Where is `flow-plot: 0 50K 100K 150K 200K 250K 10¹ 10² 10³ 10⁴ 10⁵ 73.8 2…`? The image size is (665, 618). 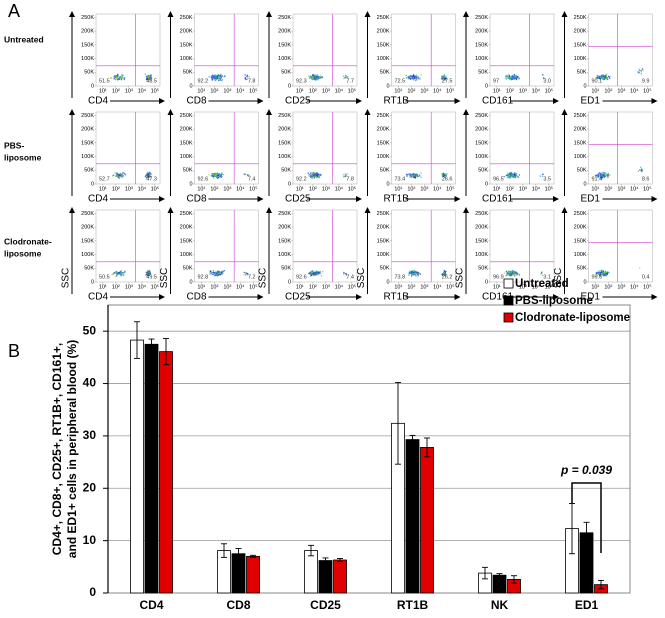
flow-plot: 0 50K 100K 150K 200K 250K 10¹ 10² 10³ 10⁴ 10⁵ 73.8 2… is located at coordinates (408, 255).